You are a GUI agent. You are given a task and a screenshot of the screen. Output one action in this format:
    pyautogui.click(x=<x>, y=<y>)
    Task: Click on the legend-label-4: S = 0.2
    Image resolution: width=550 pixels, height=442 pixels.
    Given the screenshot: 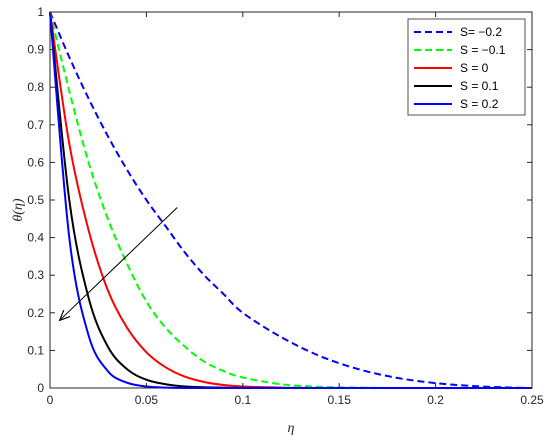 What is the action you would take?
    pyautogui.click(x=479, y=104)
    